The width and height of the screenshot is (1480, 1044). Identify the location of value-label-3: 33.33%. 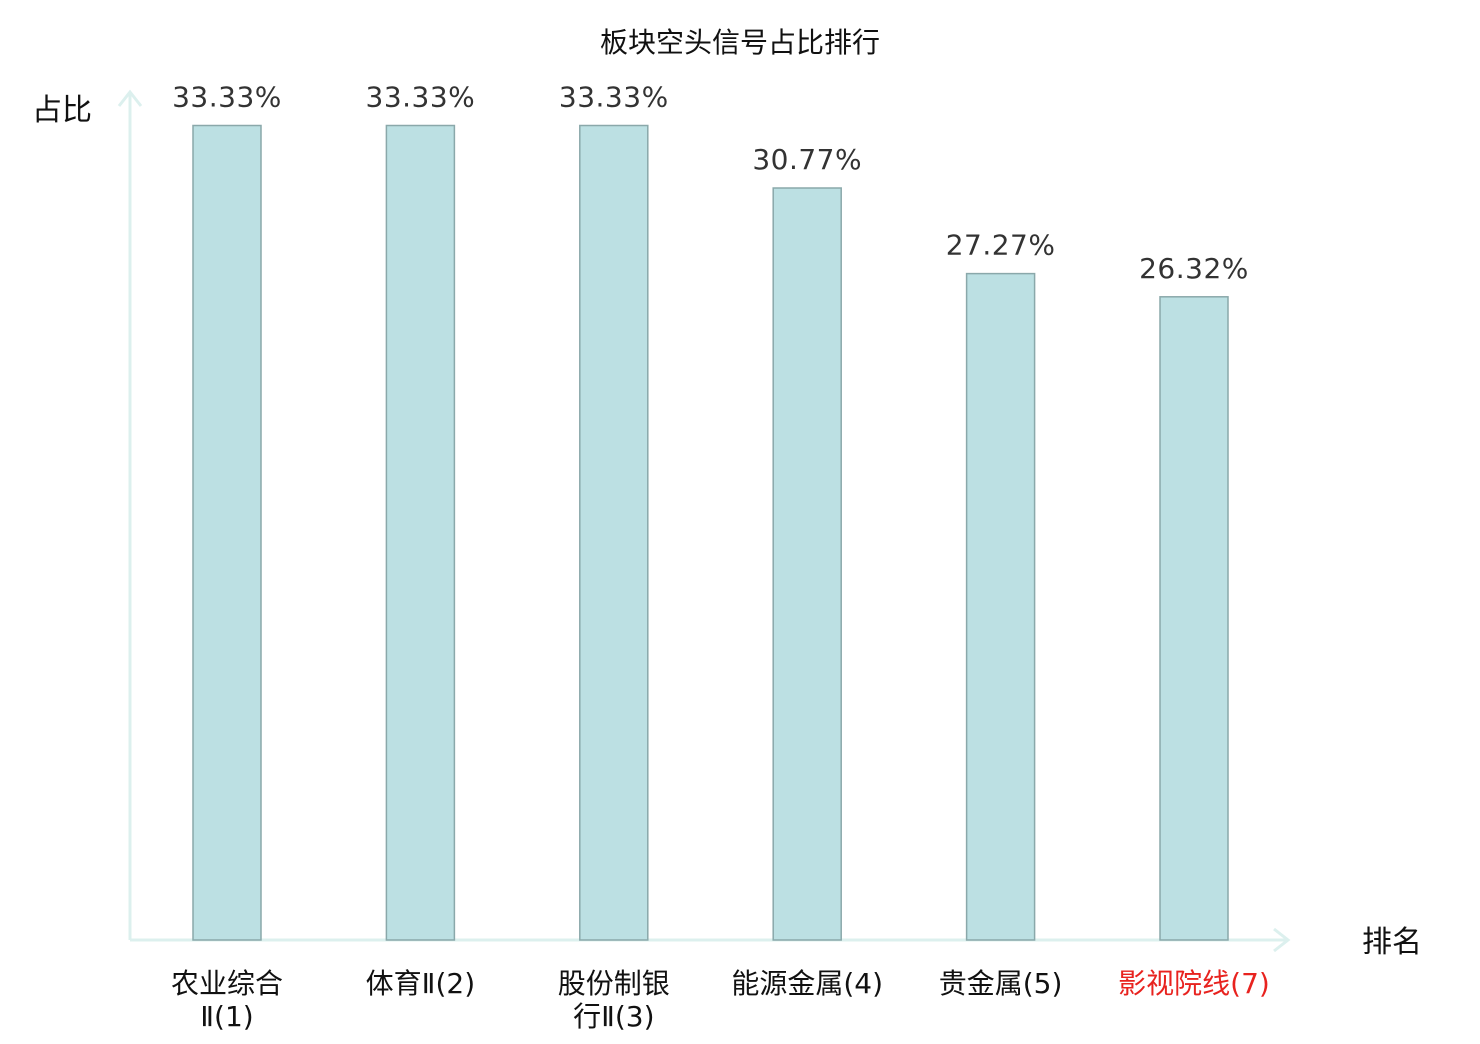
(614, 97).